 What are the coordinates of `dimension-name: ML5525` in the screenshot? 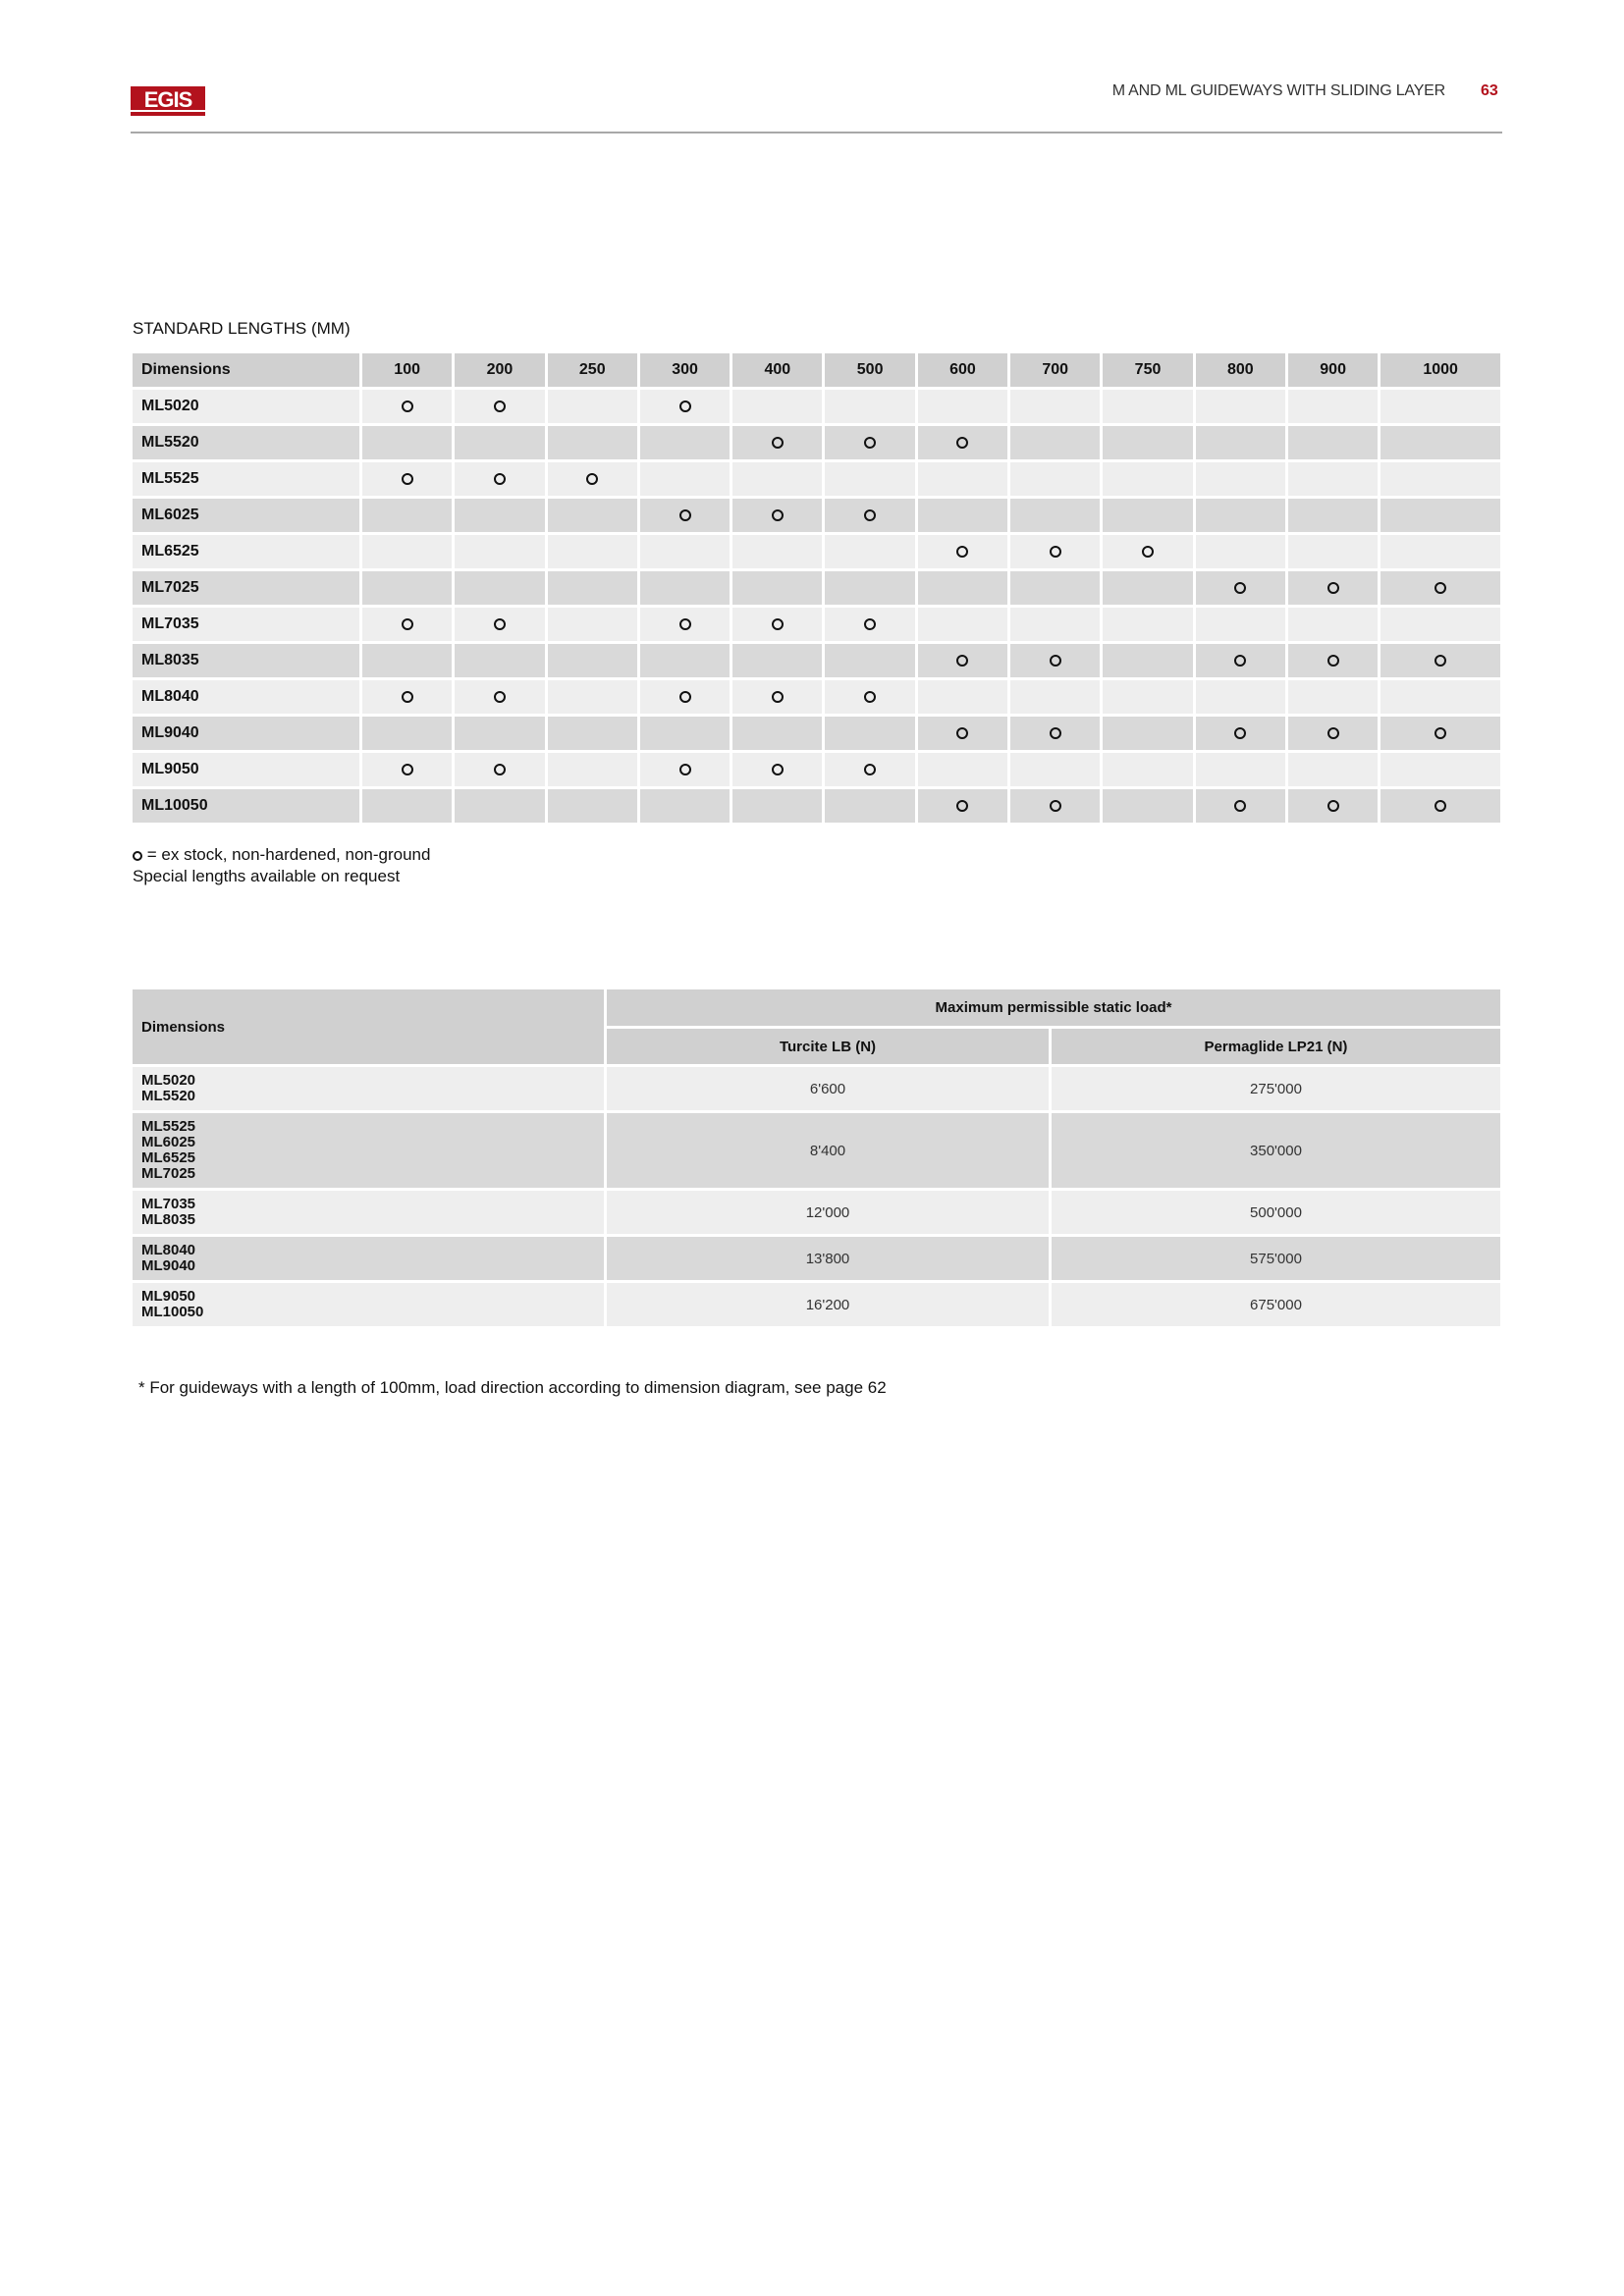 It's located at (168, 1126).